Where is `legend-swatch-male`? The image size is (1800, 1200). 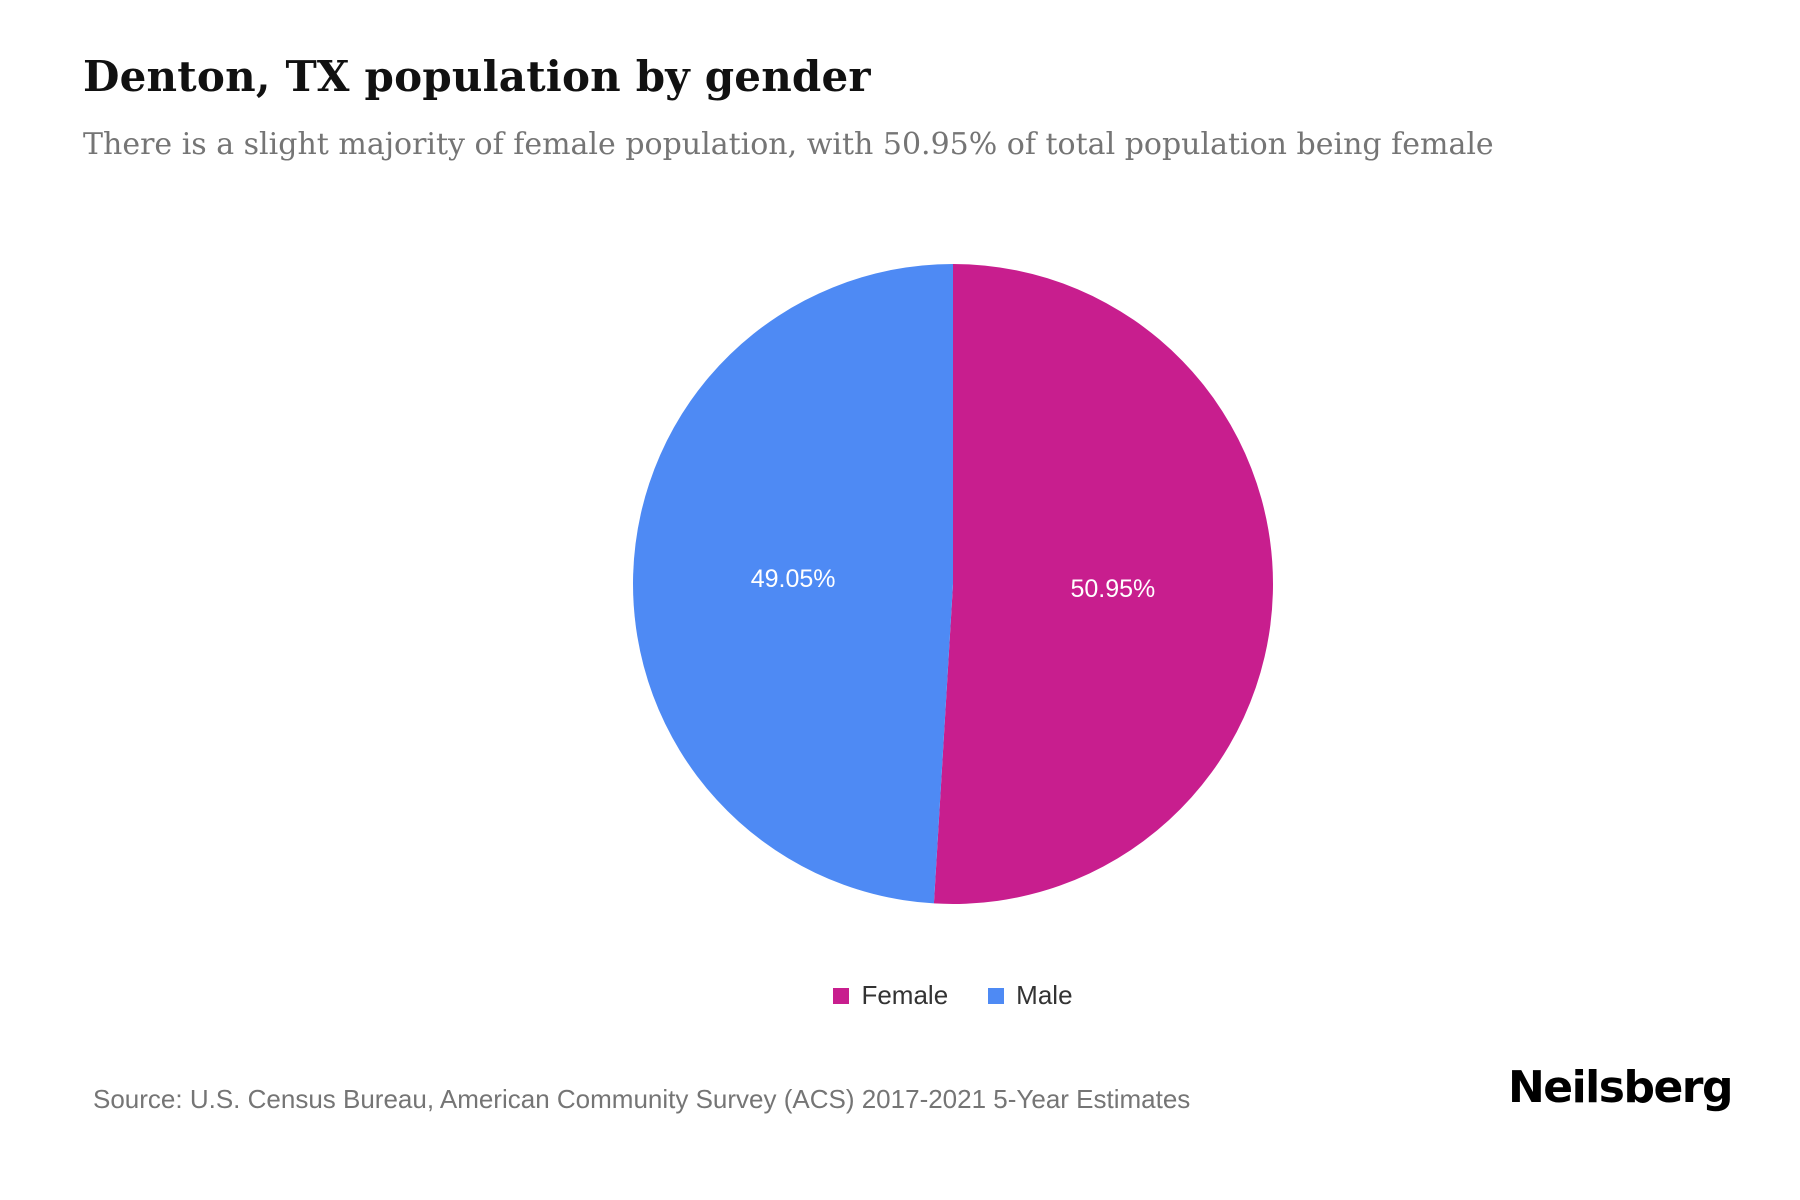 legend-swatch-male is located at coordinates (996, 995).